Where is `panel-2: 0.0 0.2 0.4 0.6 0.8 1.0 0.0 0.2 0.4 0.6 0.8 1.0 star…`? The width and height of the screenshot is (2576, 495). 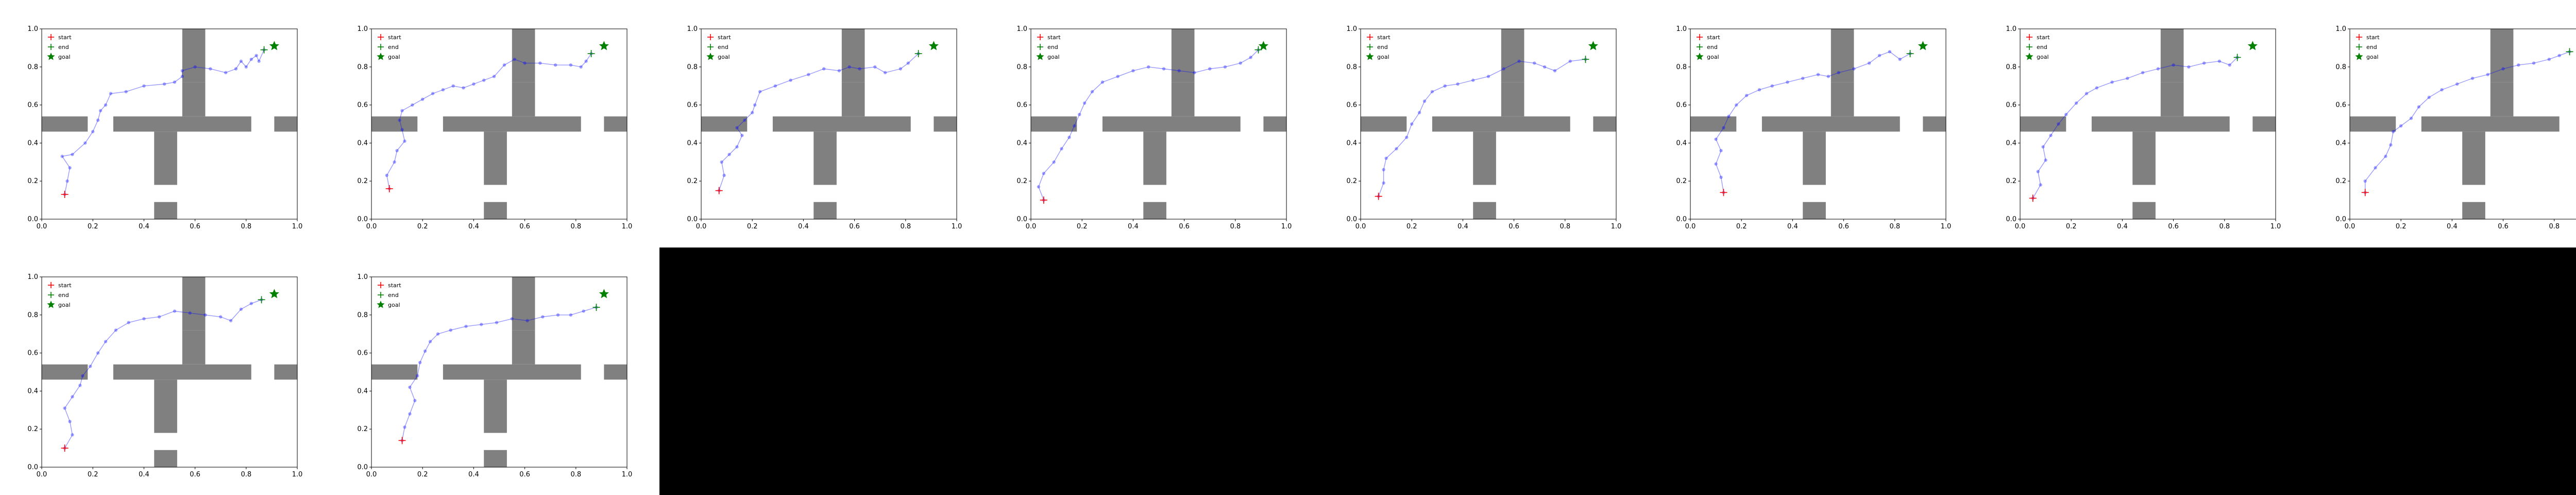 panel-2: 0.0 0.2 0.4 0.6 0.8 1.0 0.0 0.2 0.4 0.6 0.8 1.0 star… is located at coordinates (494, 127).